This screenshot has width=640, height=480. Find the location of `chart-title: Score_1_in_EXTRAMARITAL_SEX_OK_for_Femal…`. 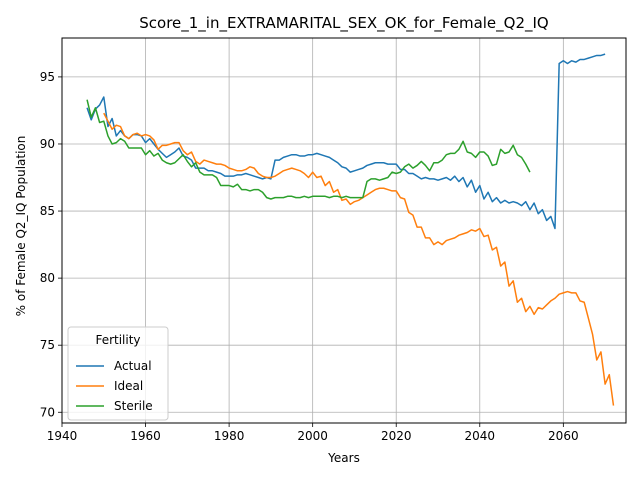

chart-title: Score_1_in_EXTRAMARITAL_SEX_OK_for_Femal… is located at coordinates (343, 23).